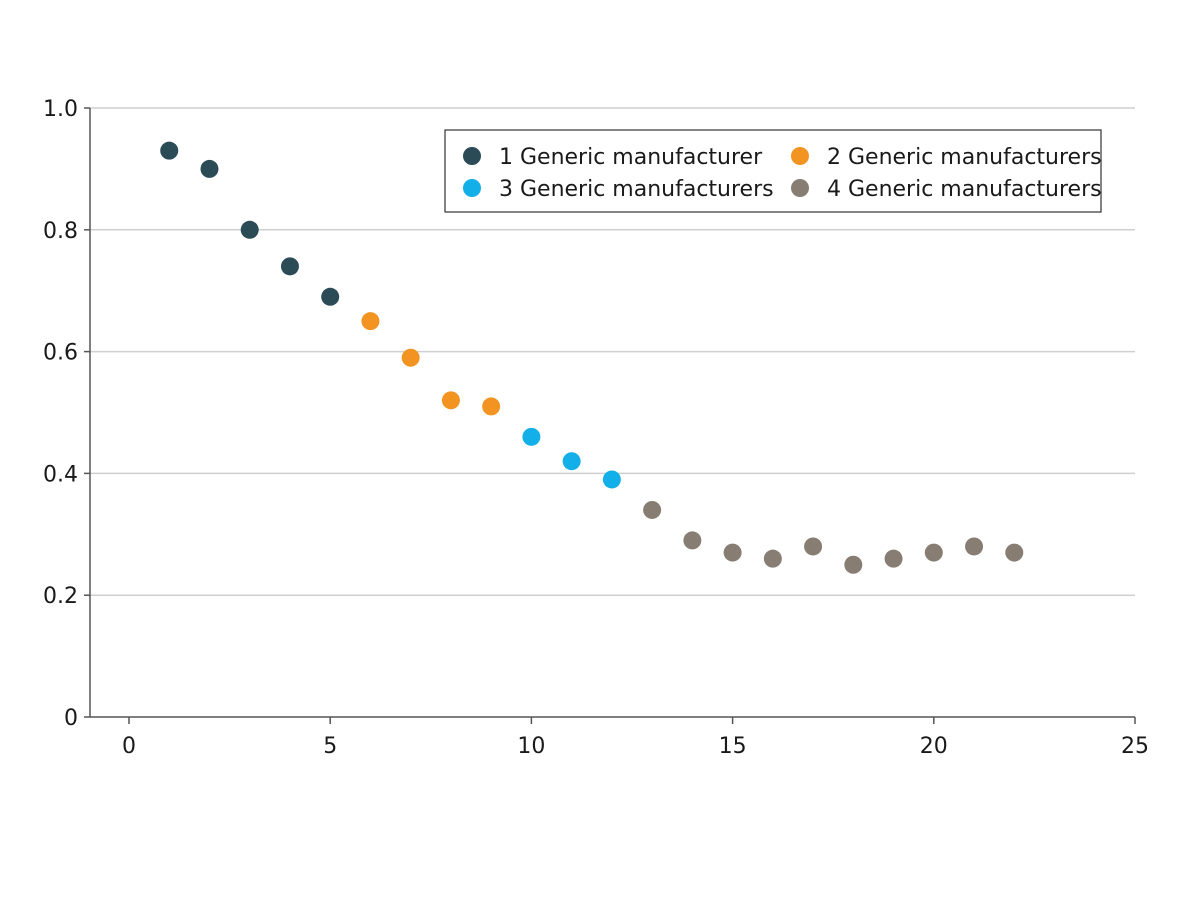  Describe the element at coordinates (129, 746) in the screenshot. I see `x-tick-label: 0` at that location.